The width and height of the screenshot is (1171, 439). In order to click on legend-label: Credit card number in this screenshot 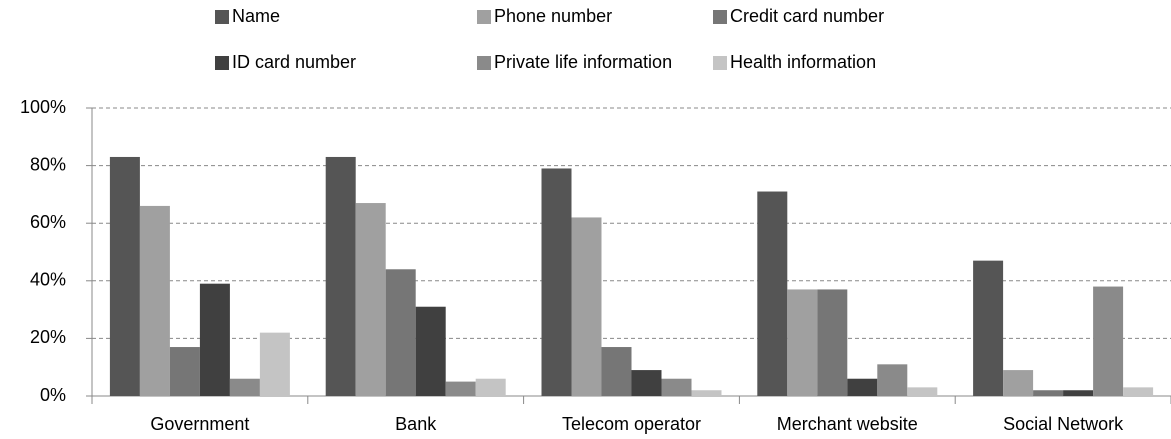, I will do `click(807, 16)`.